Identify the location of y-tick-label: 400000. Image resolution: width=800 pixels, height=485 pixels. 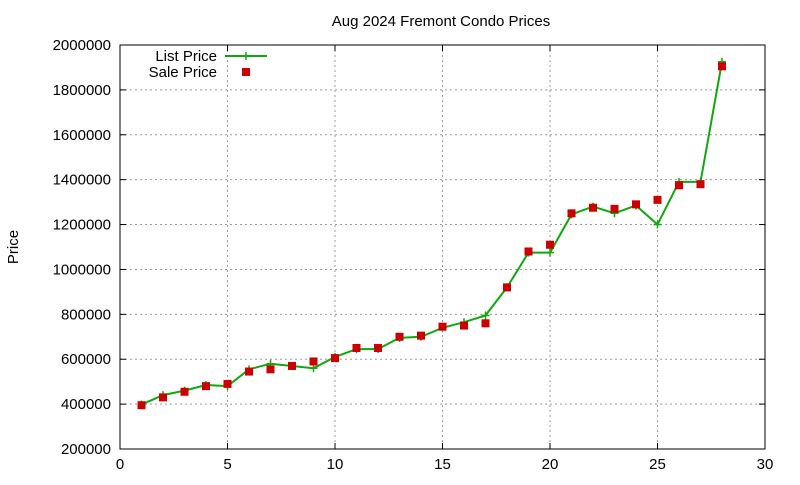
(86, 404).